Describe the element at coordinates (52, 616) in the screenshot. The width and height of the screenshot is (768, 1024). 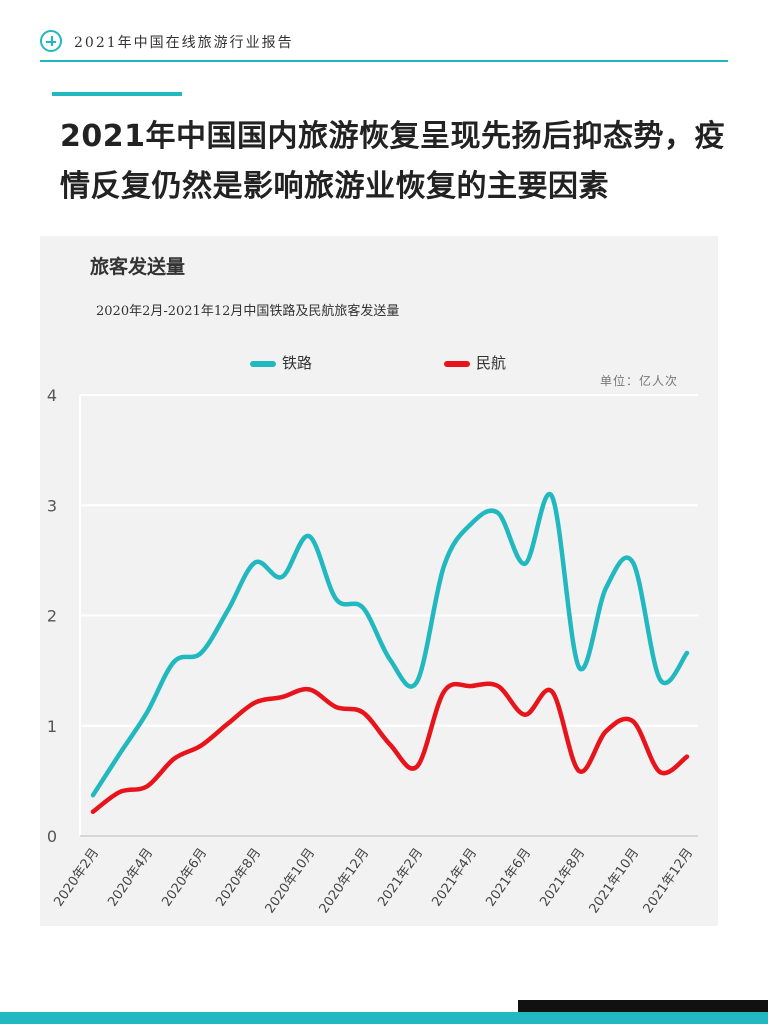
I see `y-tick-label: 2` at that location.